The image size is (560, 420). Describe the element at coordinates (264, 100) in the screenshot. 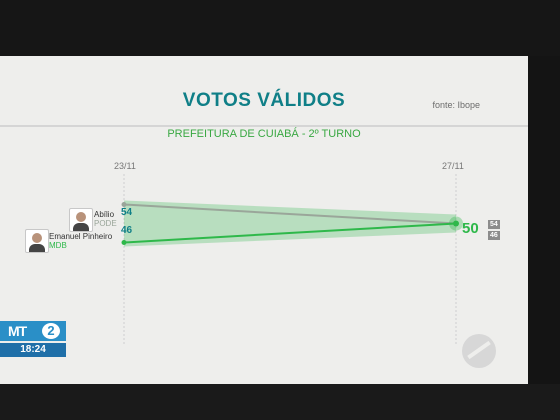

I see `page-title: VOTOS VÁLIDOS` at that location.